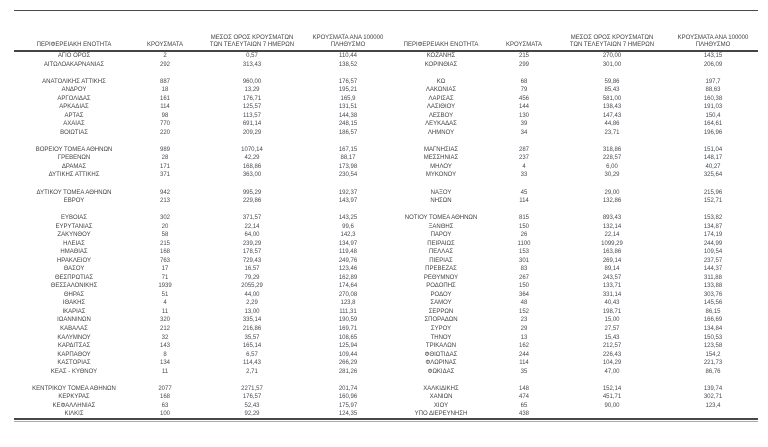 This screenshot has height=447, width=768. Describe the element at coordinates (713, 81) in the screenshot. I see `per100k-cell: 197,7` at that location.